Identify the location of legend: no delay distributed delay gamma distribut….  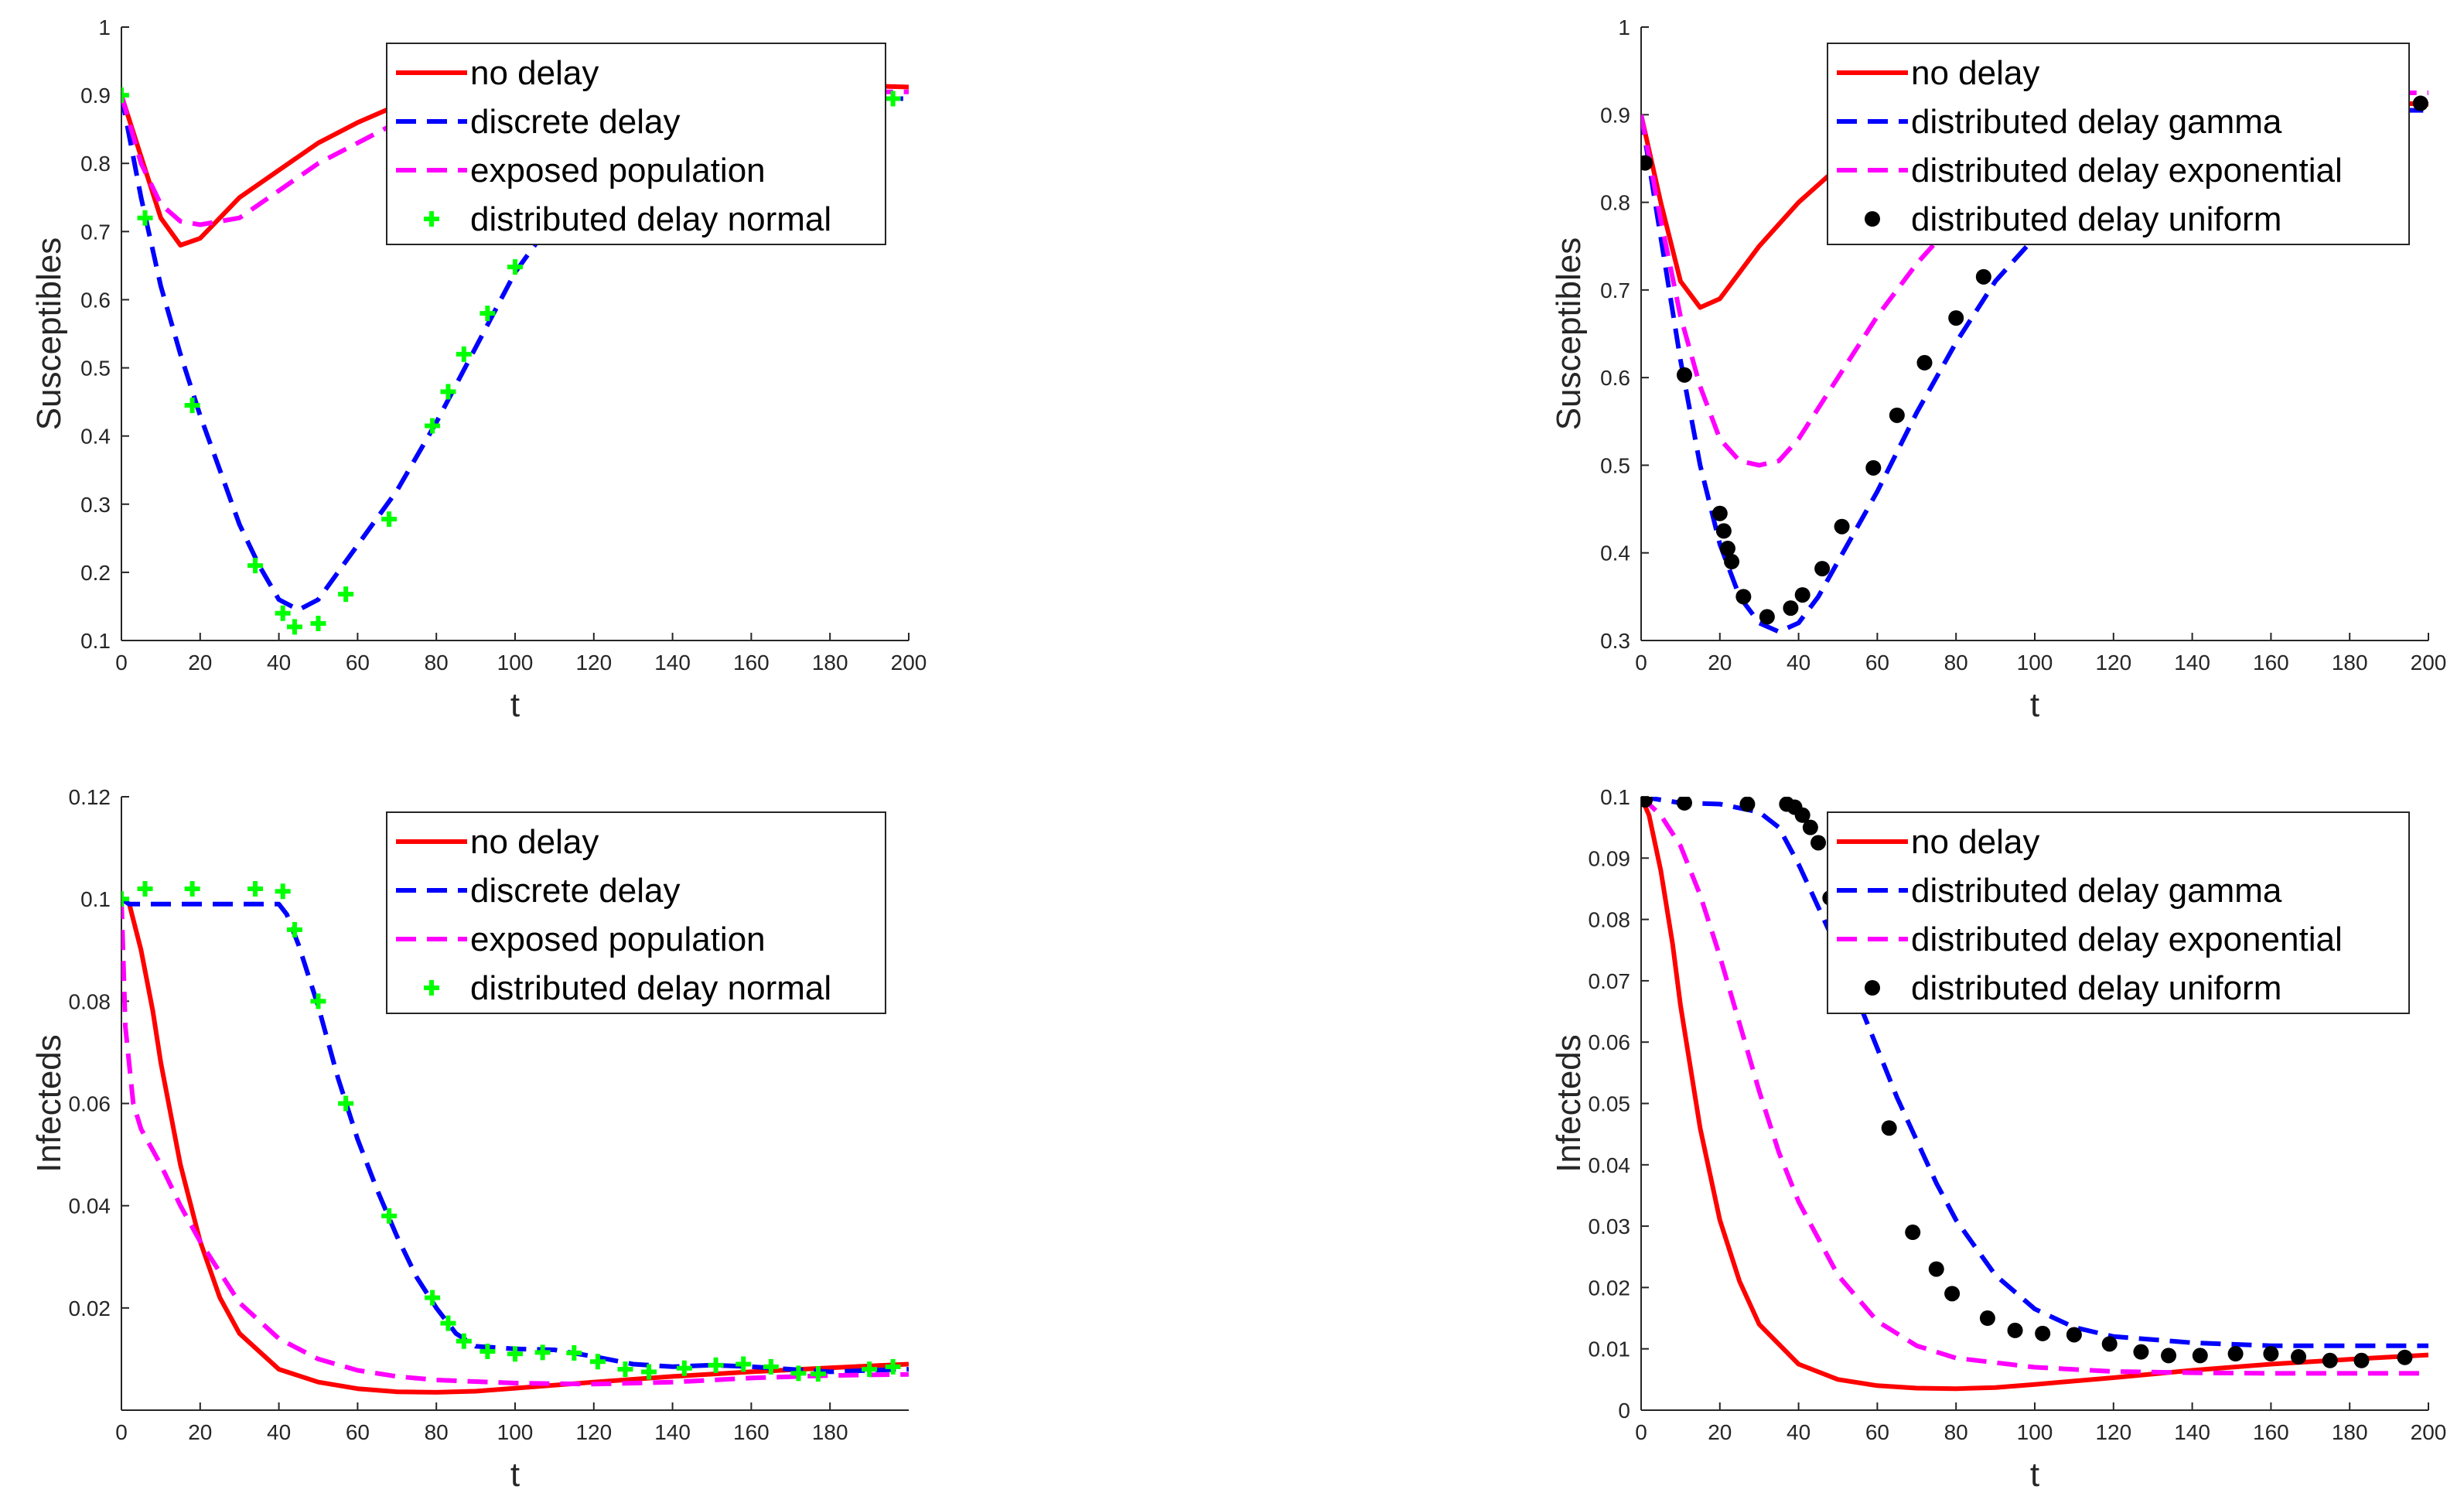
(2118, 912).